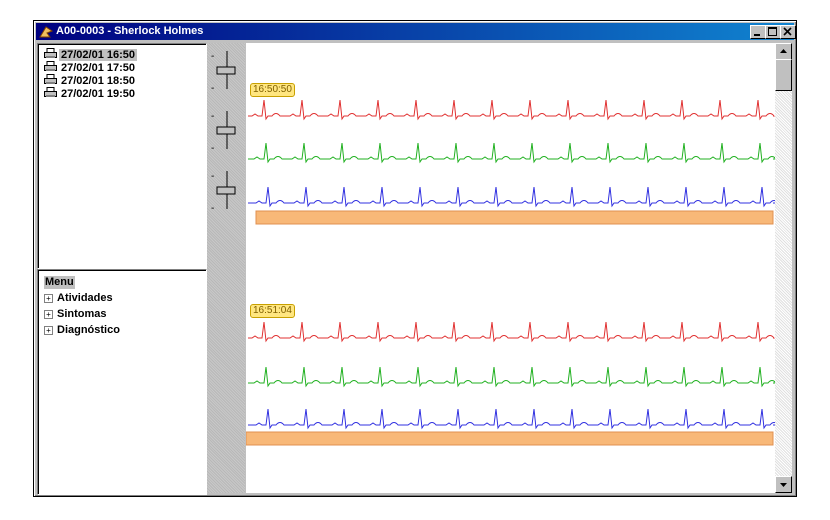 This screenshot has width=830, height=520. I want to click on close-button, so click(788, 32).